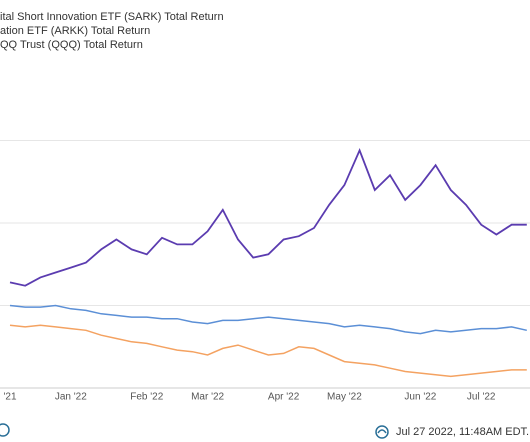 The width and height of the screenshot is (530, 442). I want to click on x-tick-label: '21, so click(9, 397).